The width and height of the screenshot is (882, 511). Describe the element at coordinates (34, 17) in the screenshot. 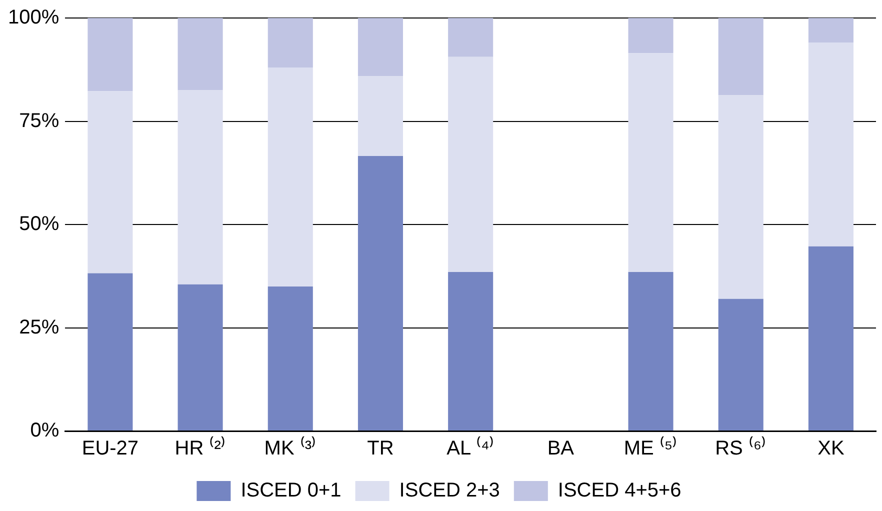

I see `y-tick-label: 100%` at that location.